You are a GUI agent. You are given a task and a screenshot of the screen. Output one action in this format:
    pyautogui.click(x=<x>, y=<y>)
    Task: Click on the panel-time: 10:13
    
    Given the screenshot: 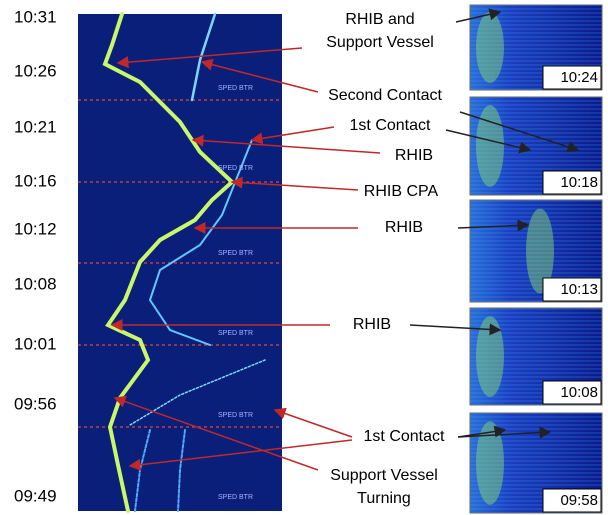 What is the action you would take?
    pyautogui.click(x=579, y=289)
    